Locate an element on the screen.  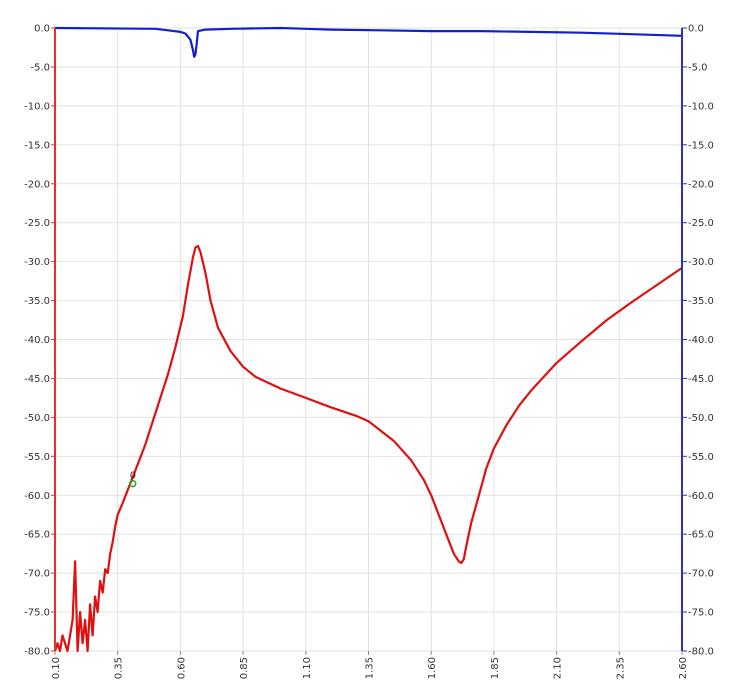
right-y-tick-label: -5.0 is located at coordinates (698, 67).